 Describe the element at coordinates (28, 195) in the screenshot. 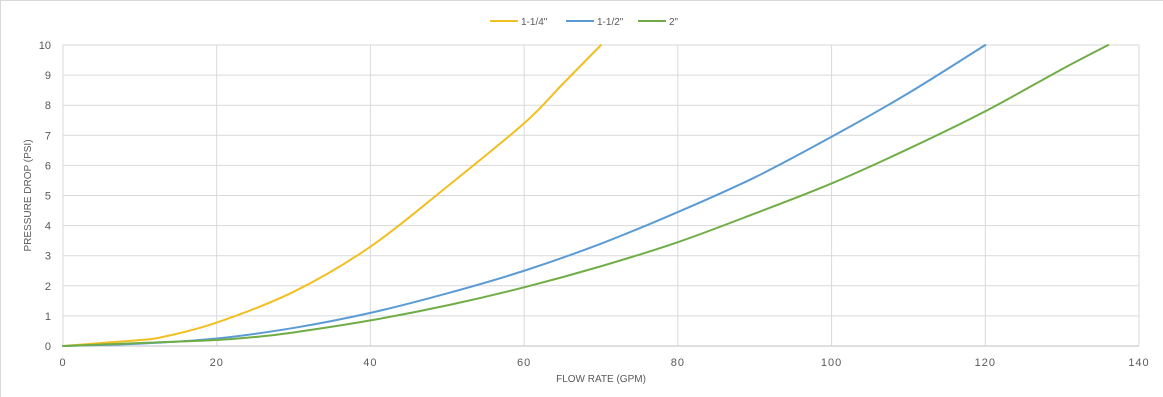

I see `y-axis-title: PRESSURE DROP (PSI)` at that location.